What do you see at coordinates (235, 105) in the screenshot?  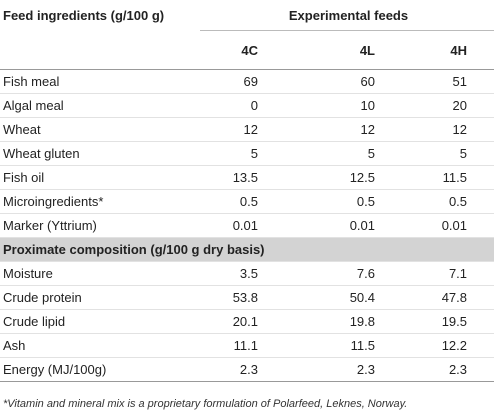 I see `cell: 0` at bounding box center [235, 105].